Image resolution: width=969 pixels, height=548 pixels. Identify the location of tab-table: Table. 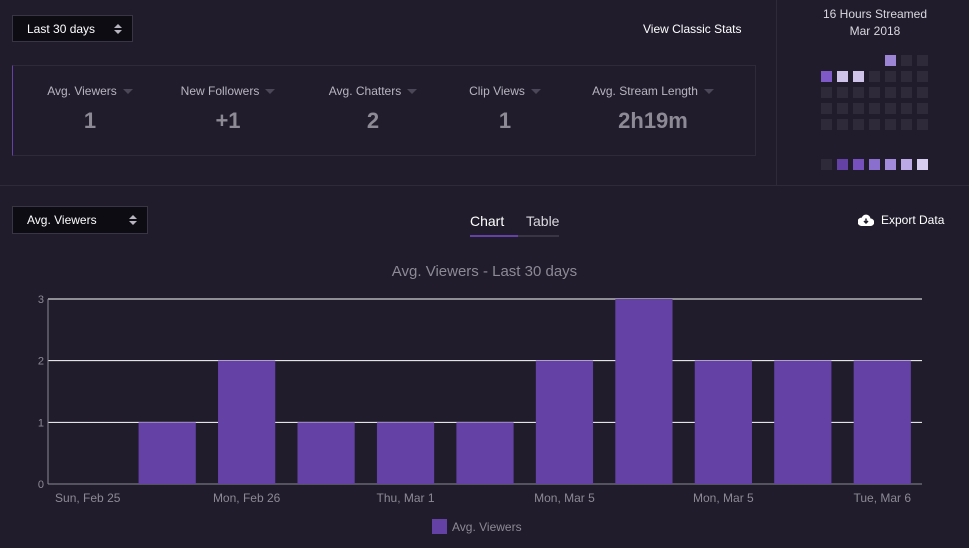
(543, 221).